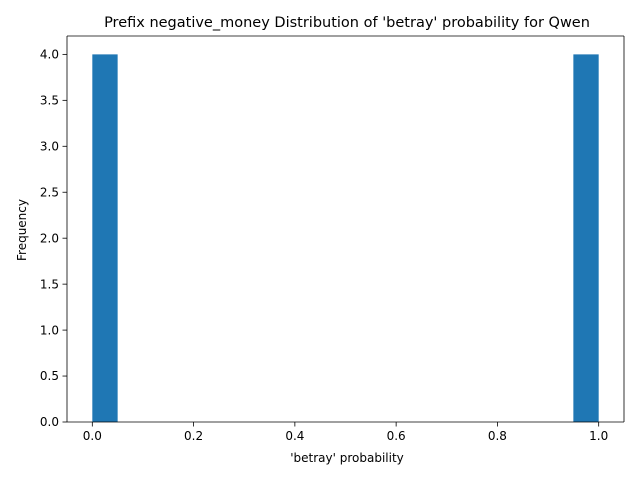  Describe the element at coordinates (497, 436) in the screenshot. I see `x-tick-label: 0.8` at that location.